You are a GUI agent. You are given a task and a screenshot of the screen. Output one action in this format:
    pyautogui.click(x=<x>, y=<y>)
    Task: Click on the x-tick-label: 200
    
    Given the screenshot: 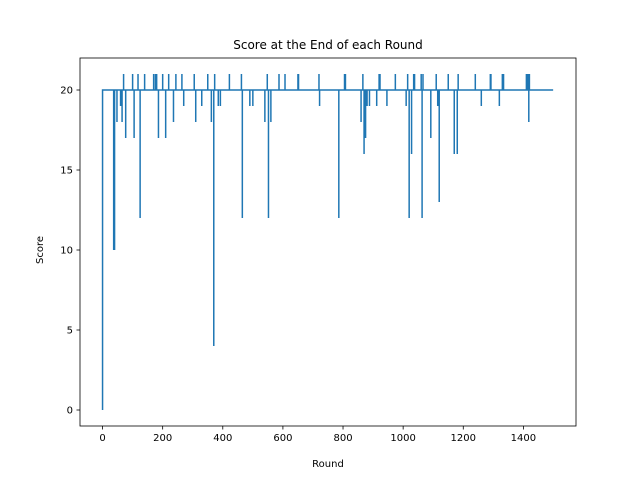 What is the action you would take?
    pyautogui.click(x=162, y=438)
    